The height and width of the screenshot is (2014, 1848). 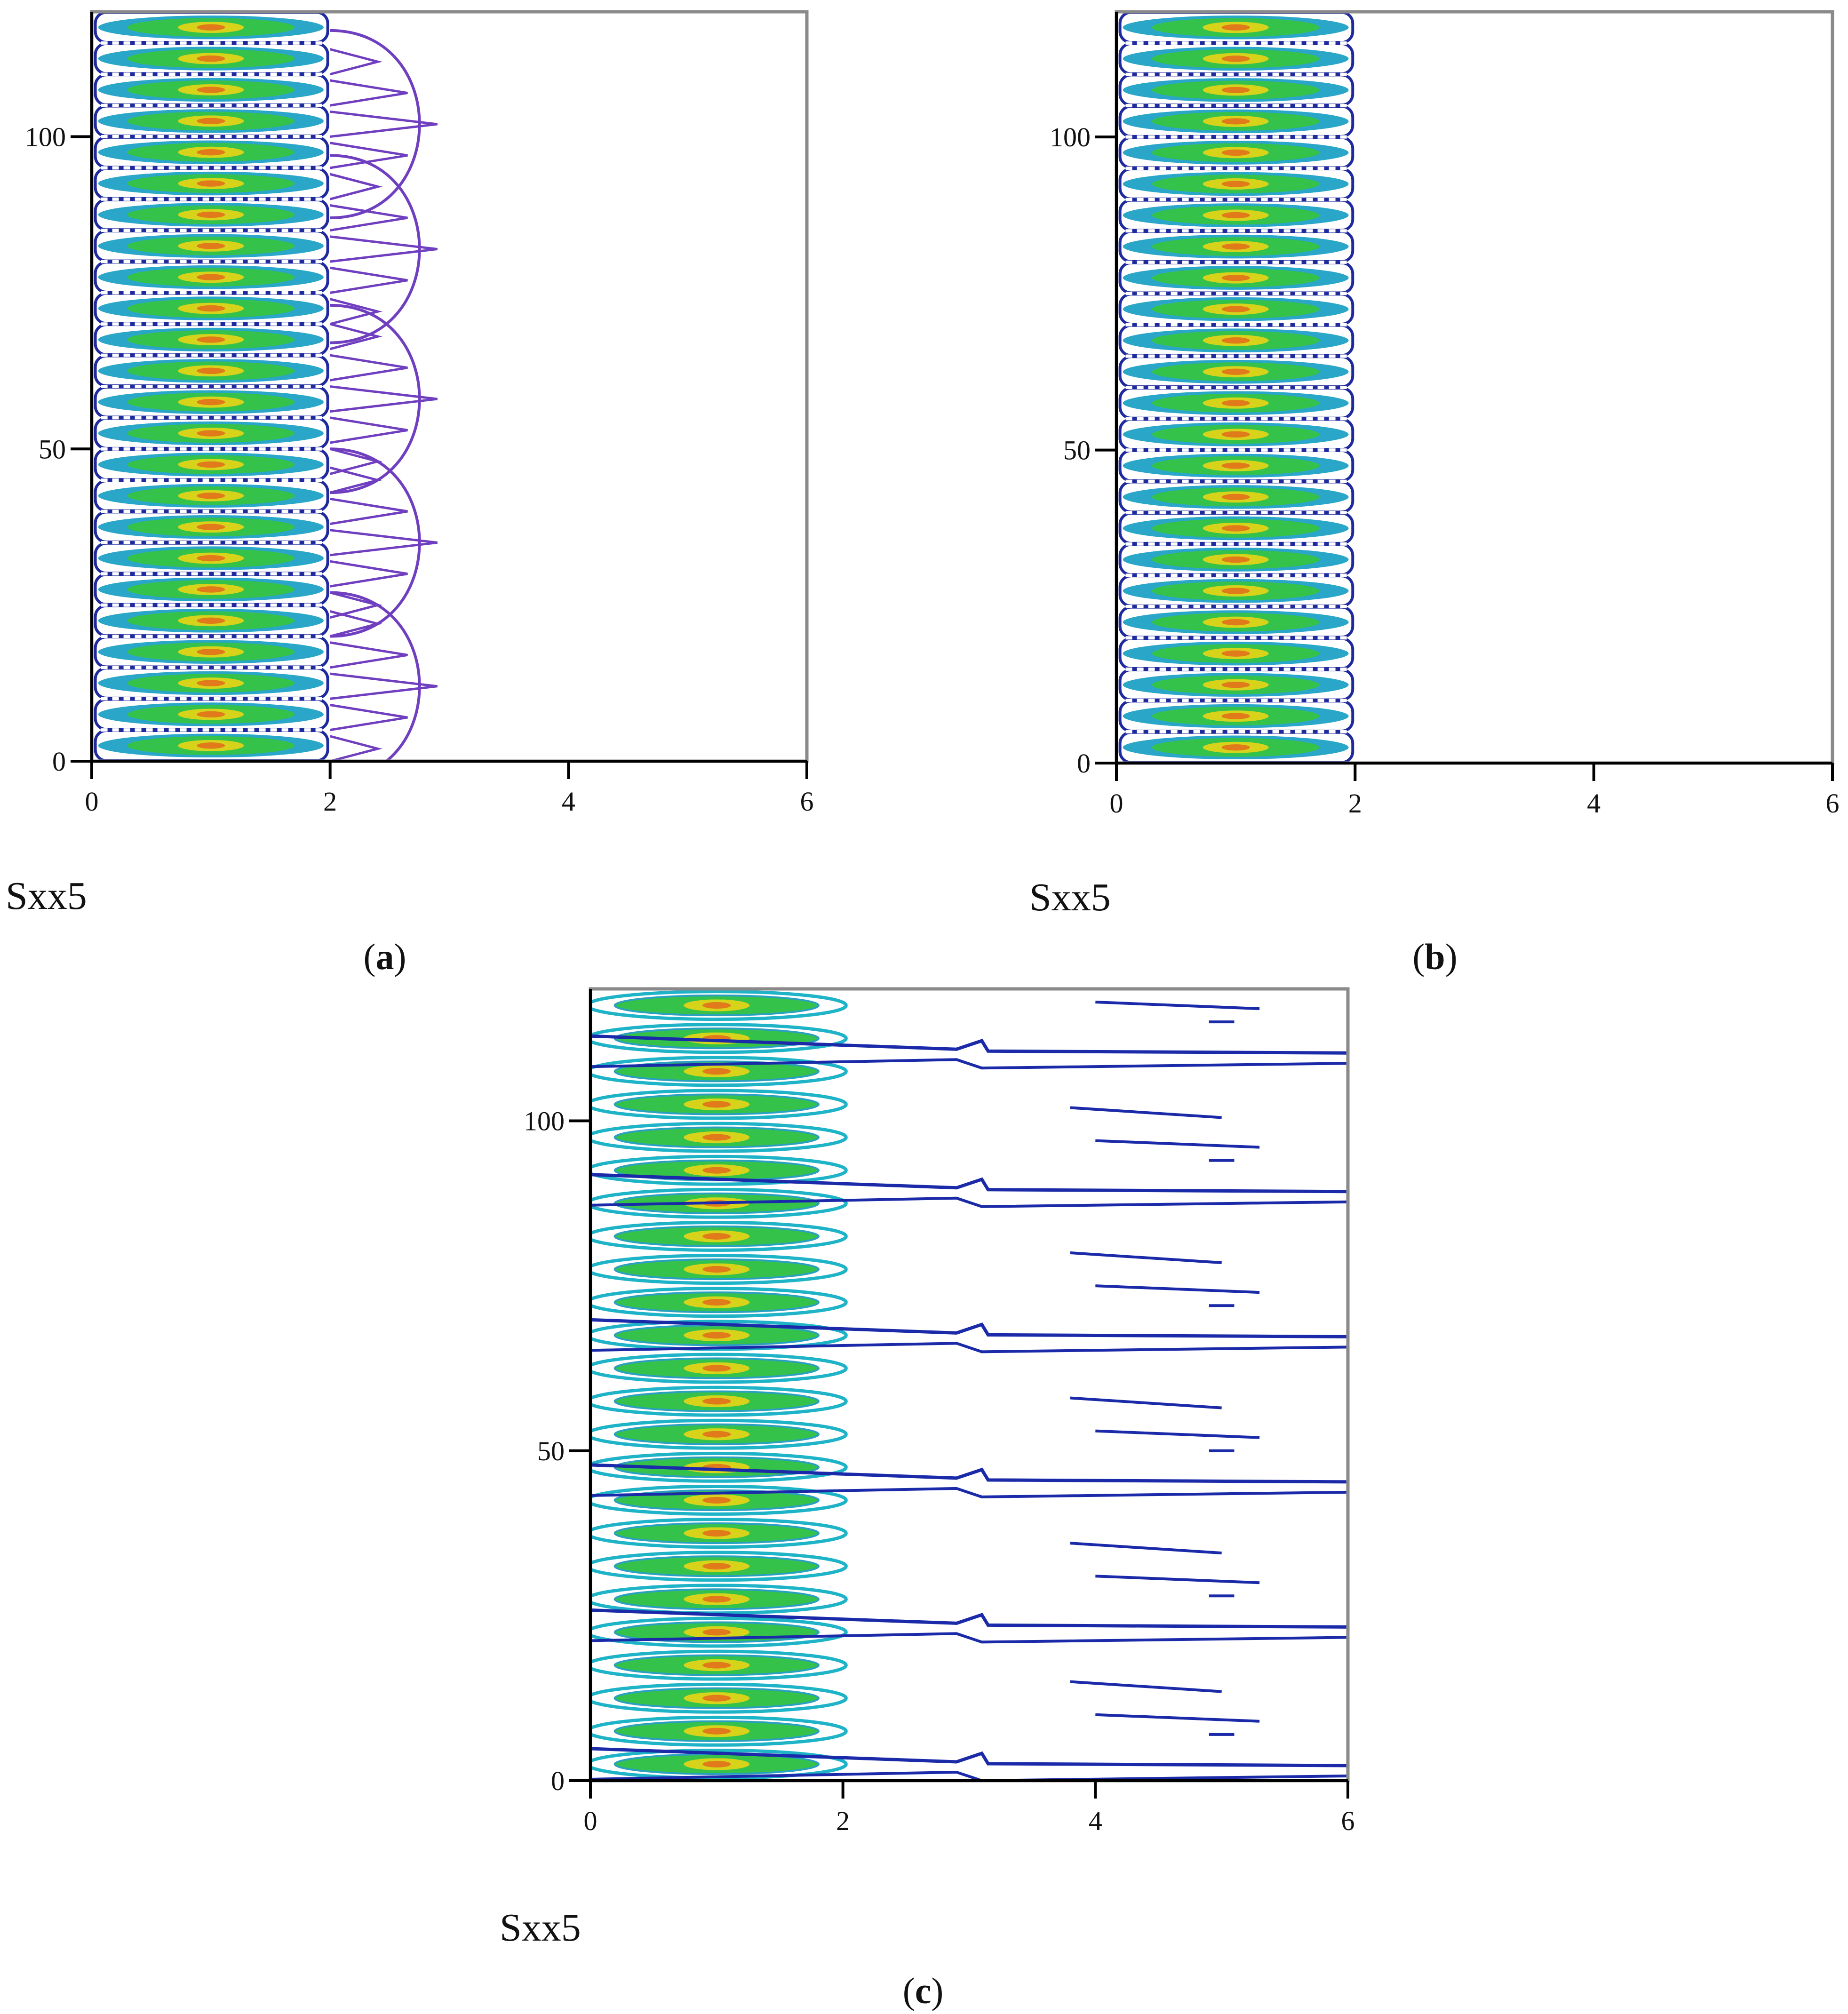 What do you see at coordinates (1077, 451) in the screenshot?
I see `y-tick-label: 50` at bounding box center [1077, 451].